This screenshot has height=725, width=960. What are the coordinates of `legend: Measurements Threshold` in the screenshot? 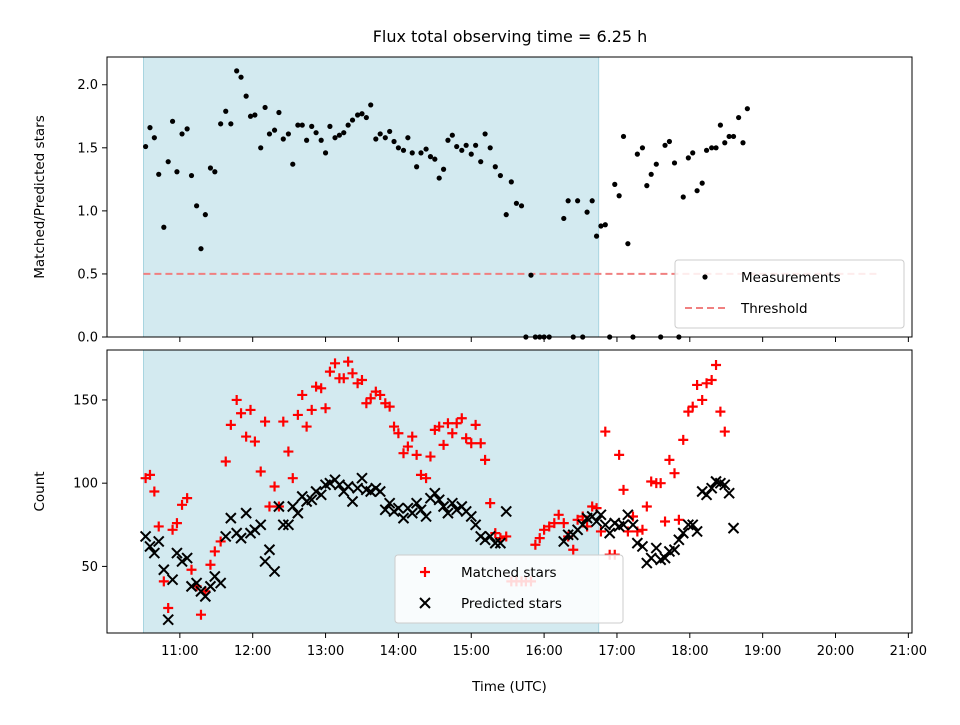 It's located at (789, 294).